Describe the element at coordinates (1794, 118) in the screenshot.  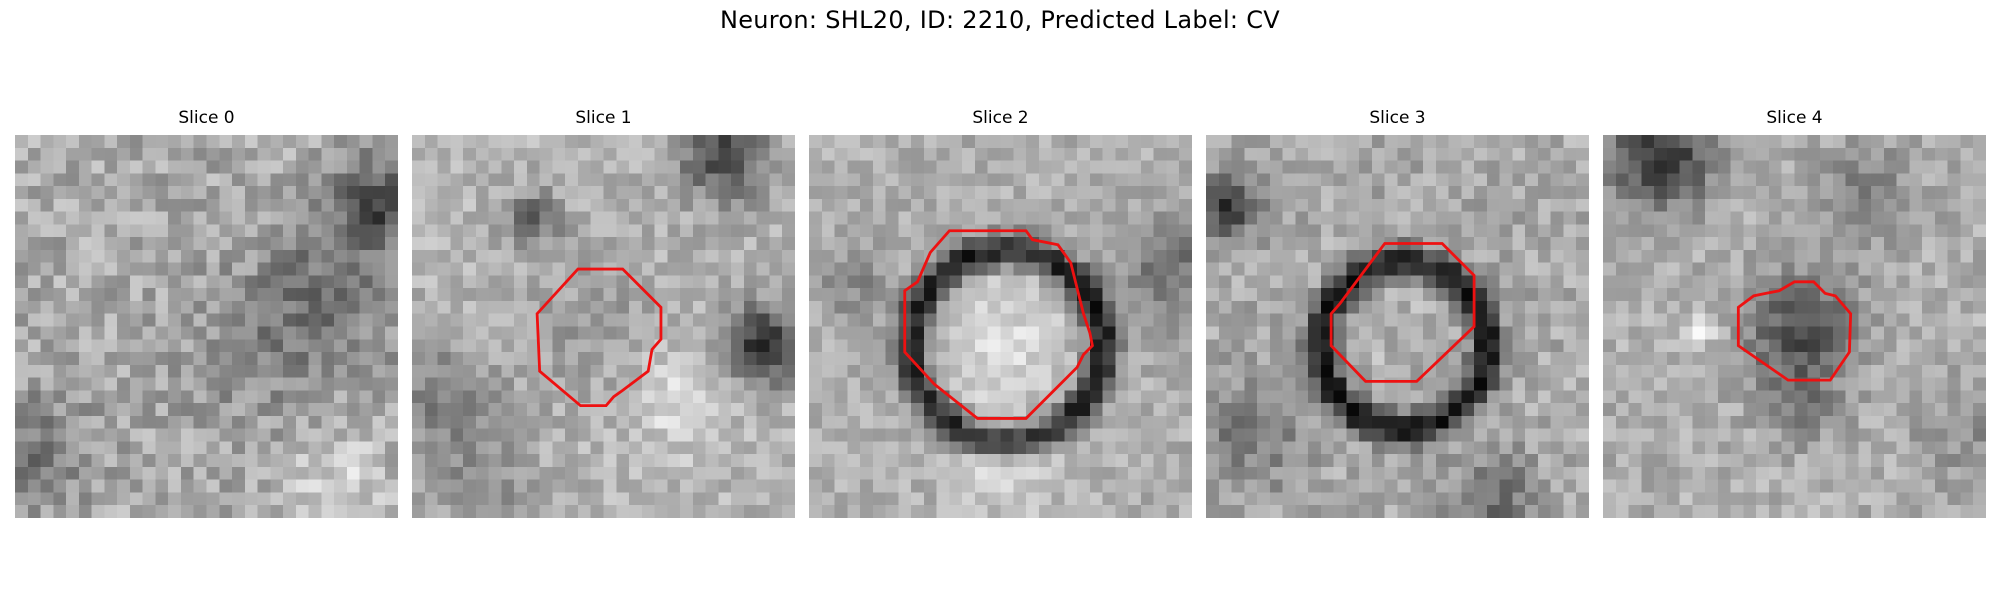
I see `slice-title-4: Slice 4` at that location.